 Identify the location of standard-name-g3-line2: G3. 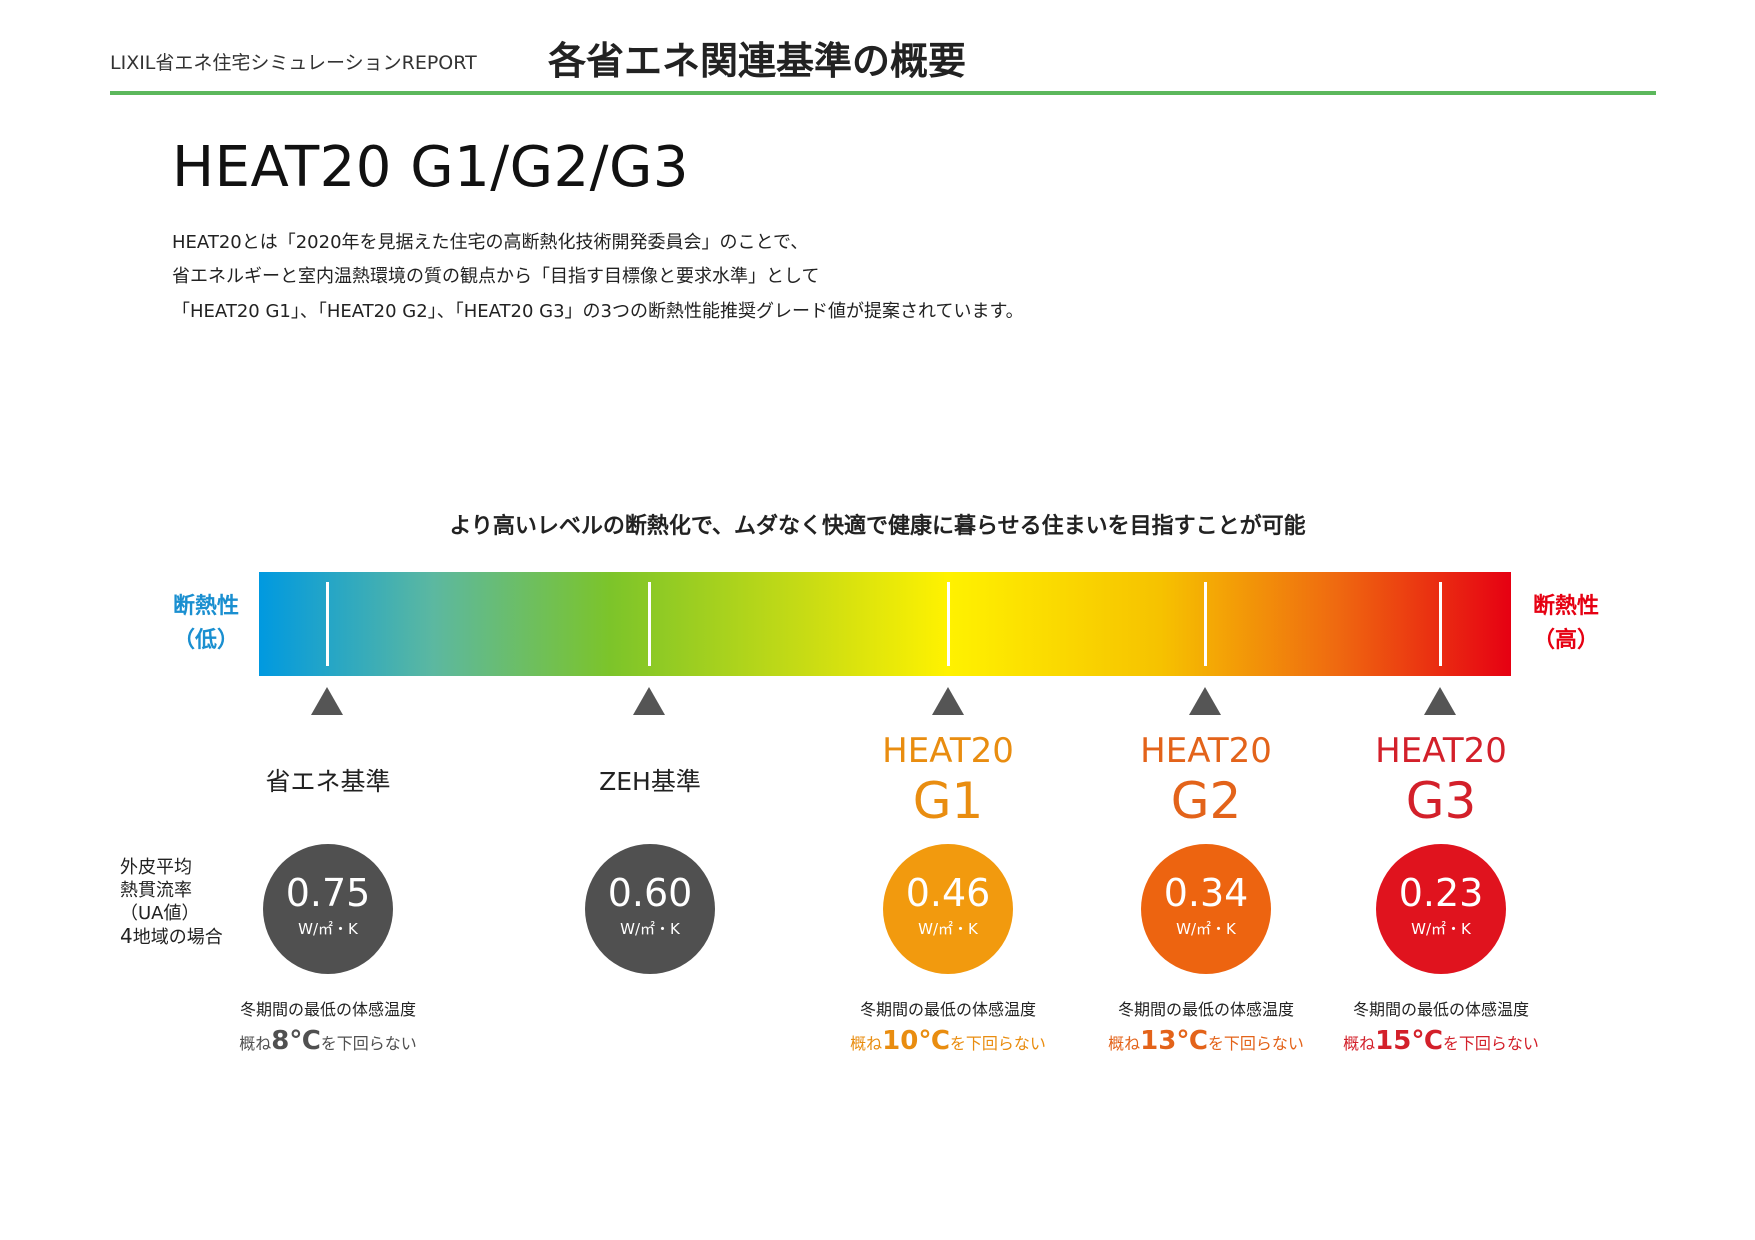
(1441, 801).